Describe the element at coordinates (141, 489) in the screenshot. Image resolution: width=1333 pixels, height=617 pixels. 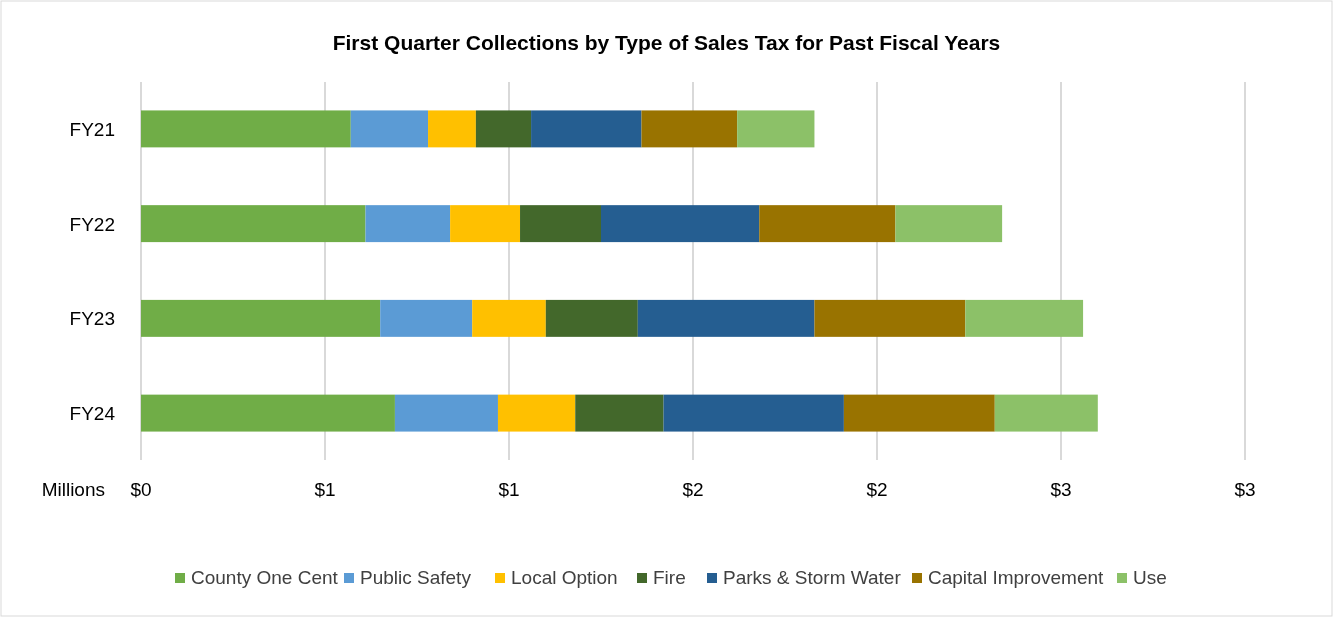
I see `x-tick-label: $0` at that location.